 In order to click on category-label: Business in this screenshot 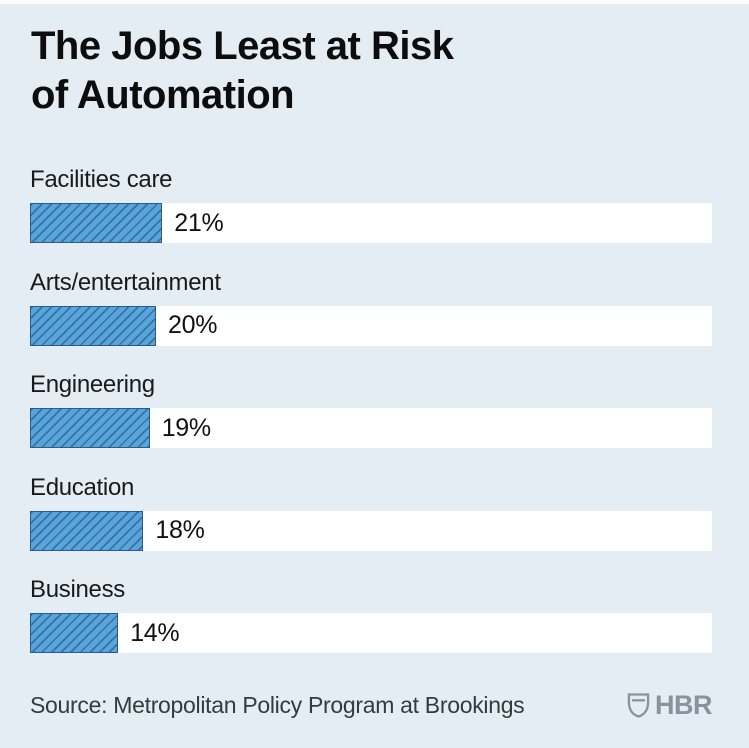, I will do `click(77, 589)`.